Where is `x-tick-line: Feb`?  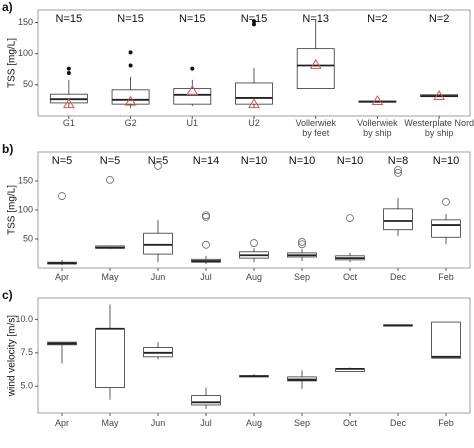
x-tick-line: Feb is located at coordinates (446, 423).